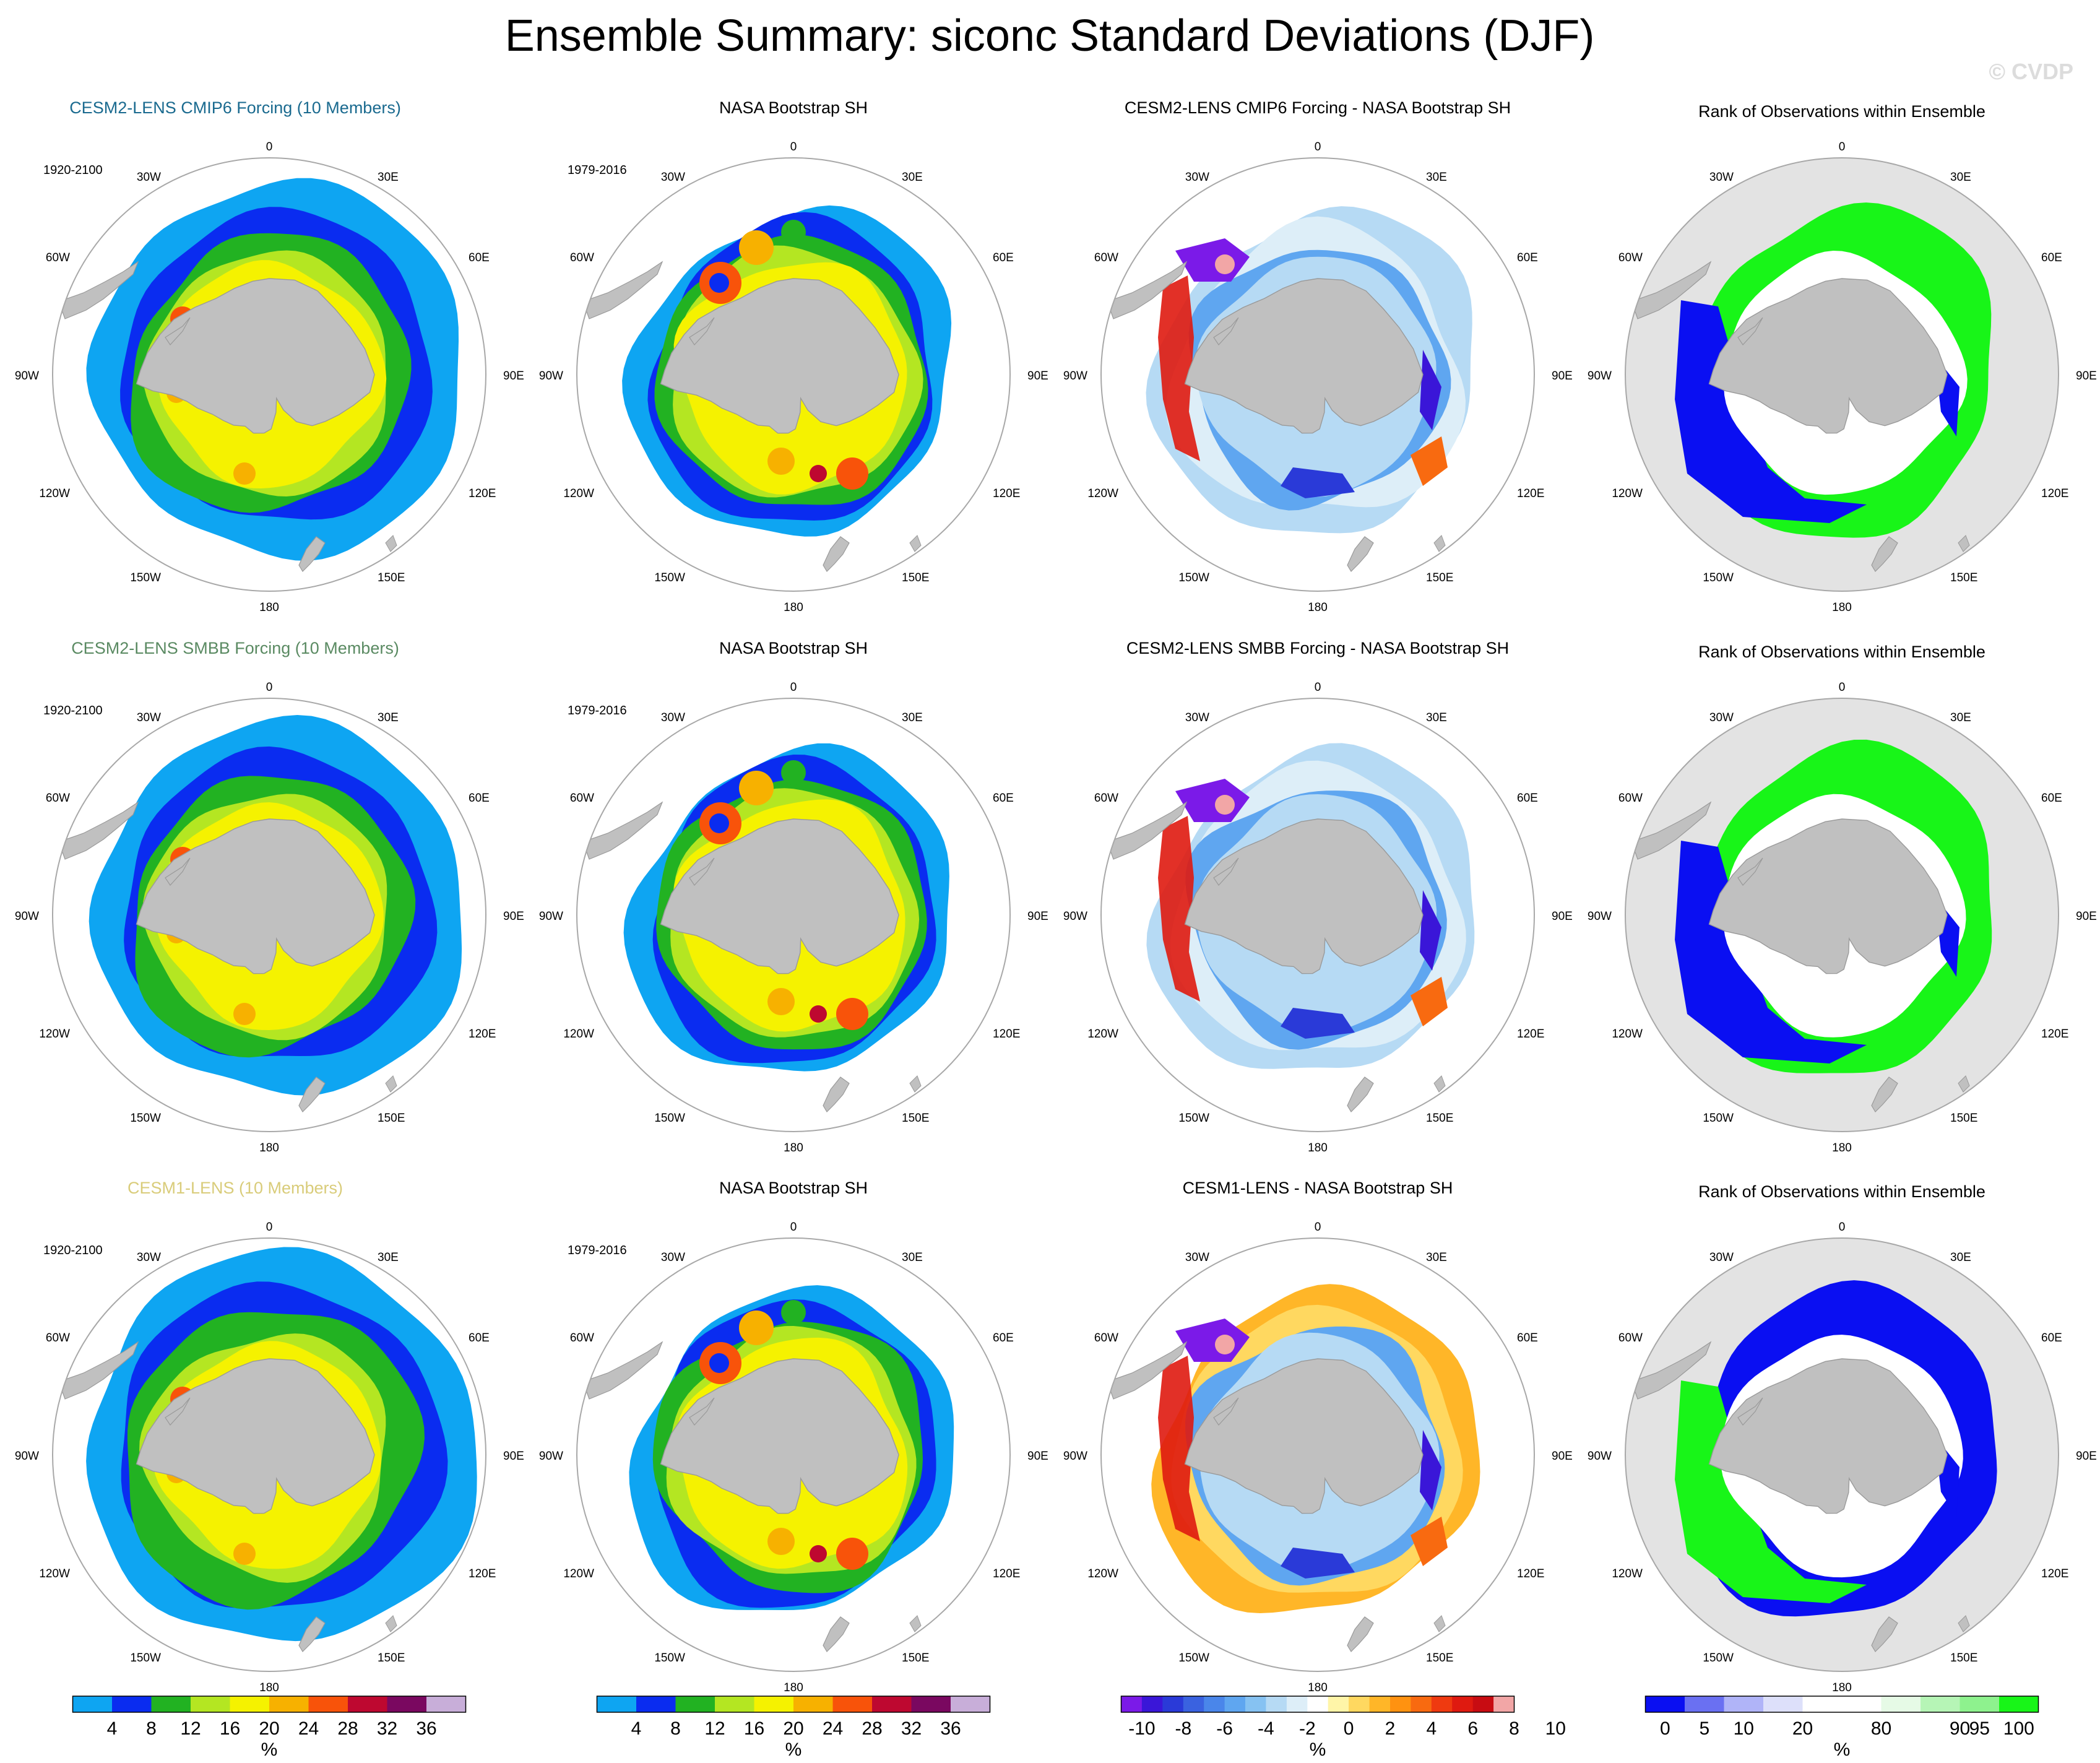 Image resolution: width=2100 pixels, height=1763 pixels. What do you see at coordinates (833, 1728) in the screenshot?
I see `colorbar-tick-label: 24` at bounding box center [833, 1728].